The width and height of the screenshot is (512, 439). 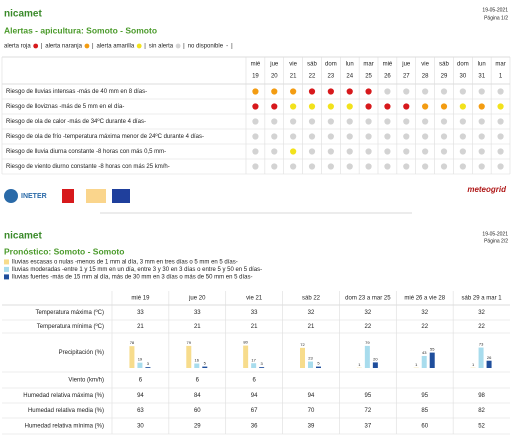 I want to click on precip-label: 79, so click(x=189, y=342).